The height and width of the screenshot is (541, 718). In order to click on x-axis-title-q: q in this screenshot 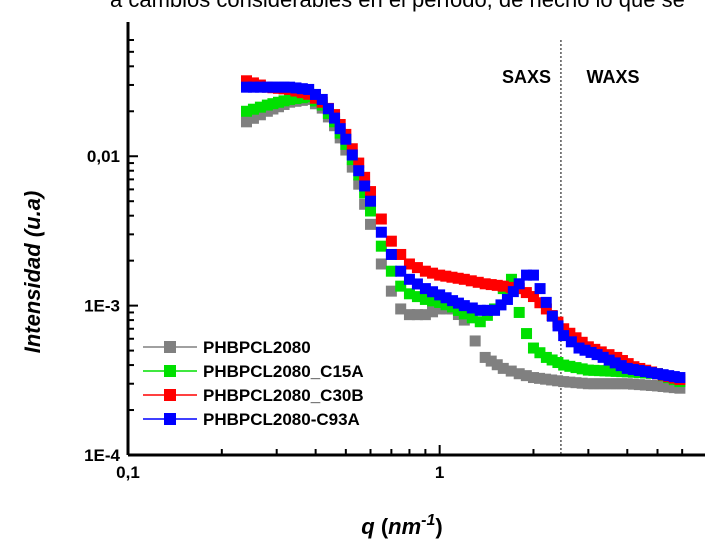, I will do `click(368, 526)`.